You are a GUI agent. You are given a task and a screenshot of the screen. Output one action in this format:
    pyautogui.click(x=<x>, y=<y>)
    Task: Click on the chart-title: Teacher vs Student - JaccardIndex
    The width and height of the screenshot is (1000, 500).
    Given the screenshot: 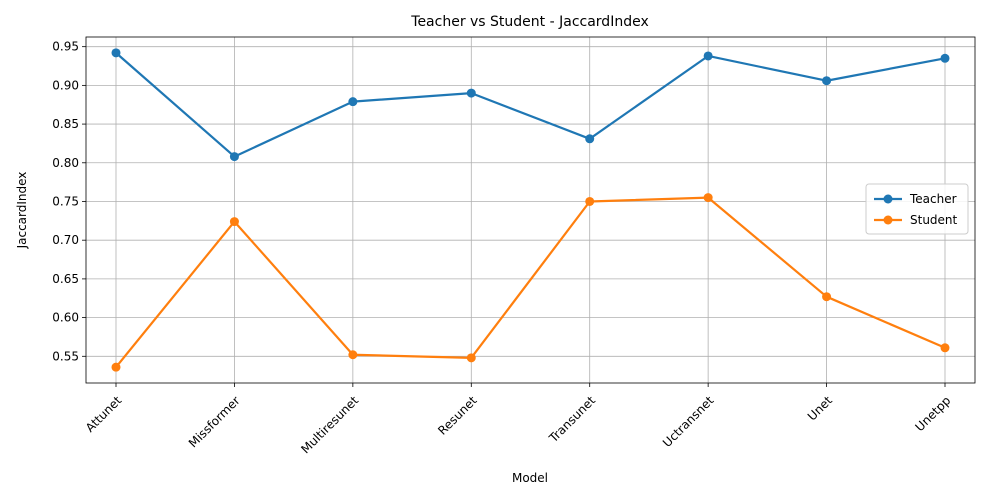 What is the action you would take?
    pyautogui.click(x=529, y=22)
    